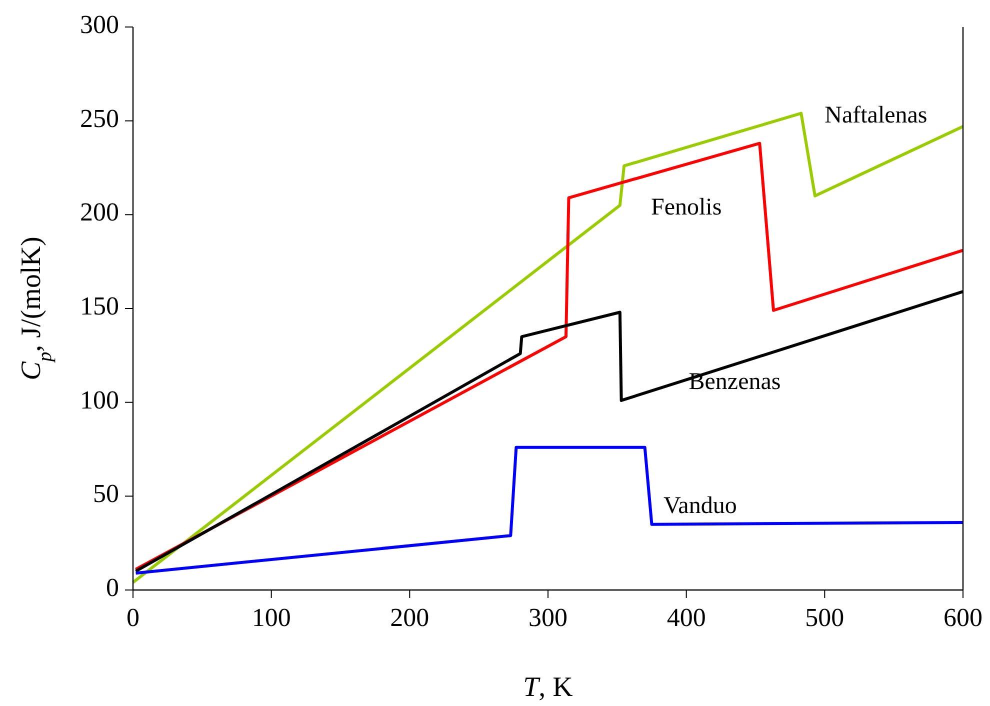 The height and width of the screenshot is (706, 990). I want to click on y-tick-label: 250, so click(99, 118).